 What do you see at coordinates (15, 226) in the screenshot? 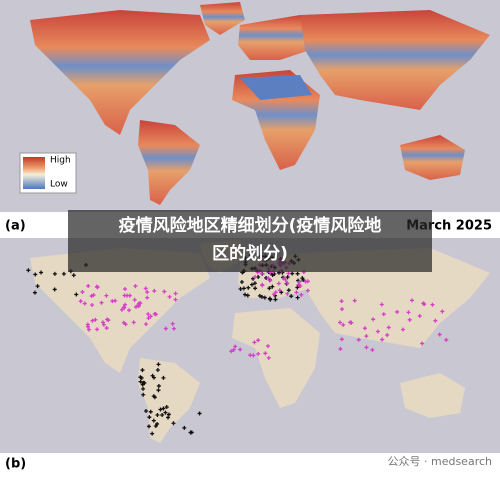
I see `panel-a-label: (a)` at bounding box center [15, 226].